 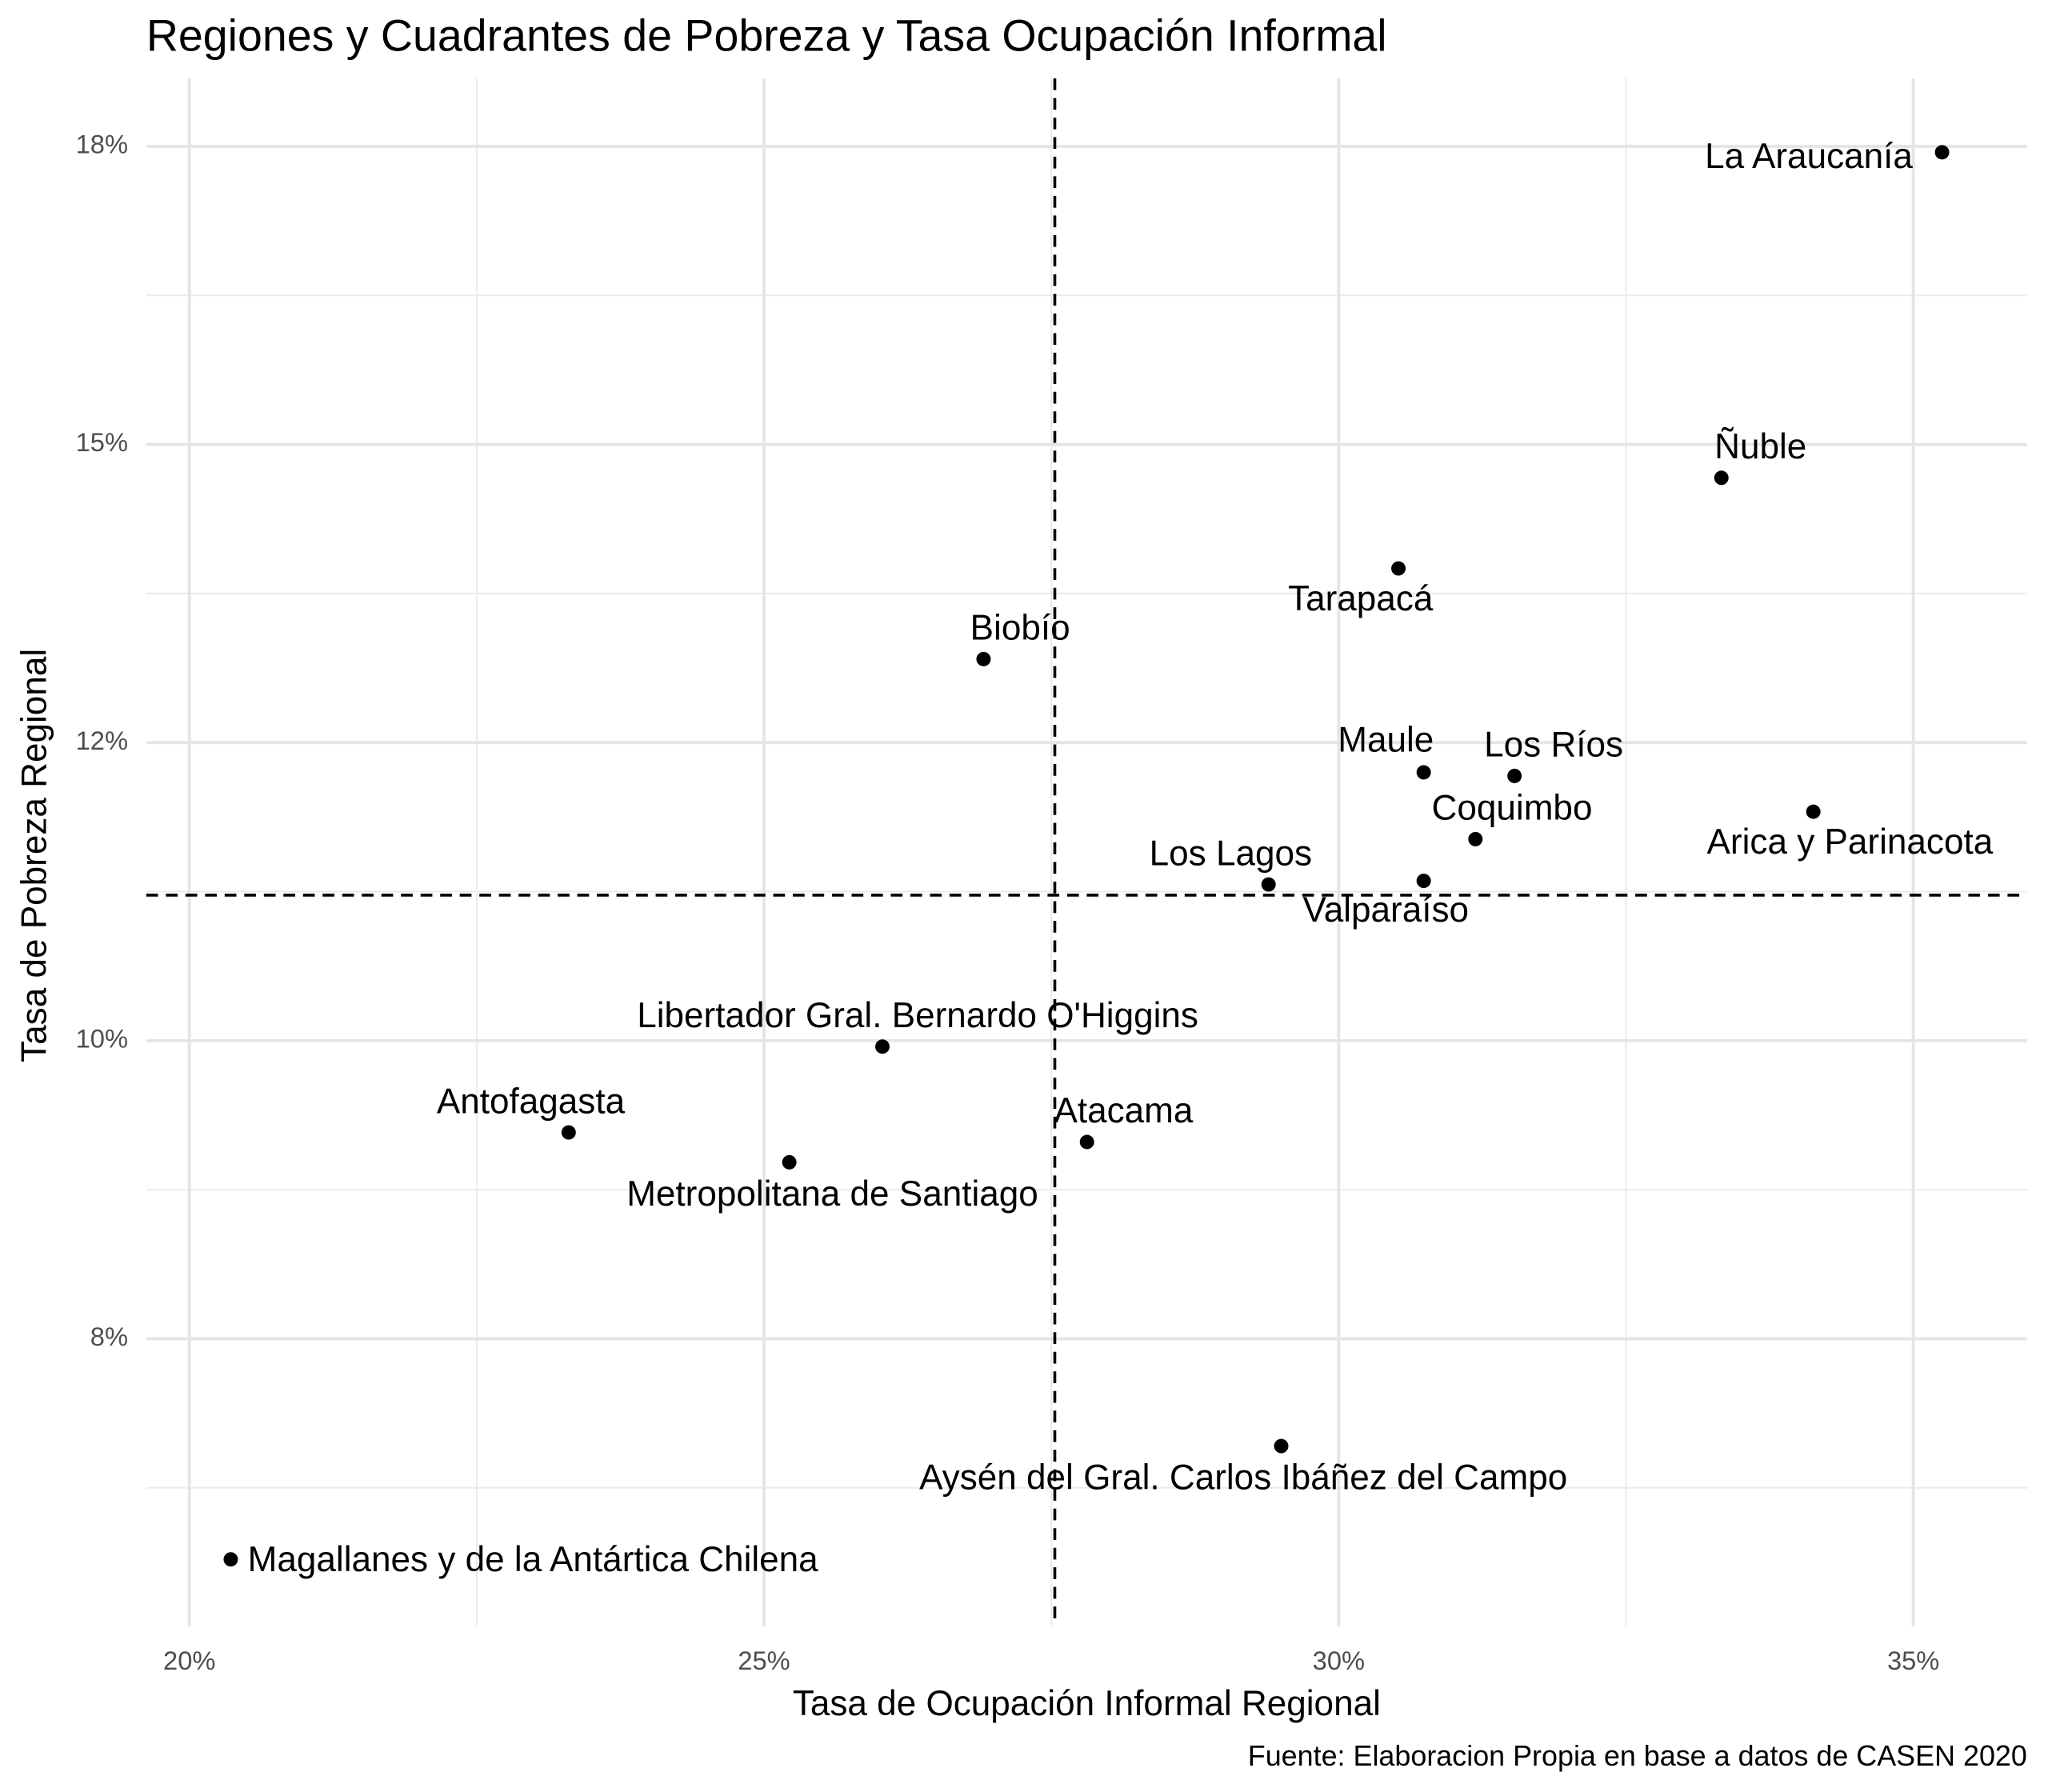 What do you see at coordinates (1339, 1660) in the screenshot?
I see `x-tick-label: 30%` at bounding box center [1339, 1660].